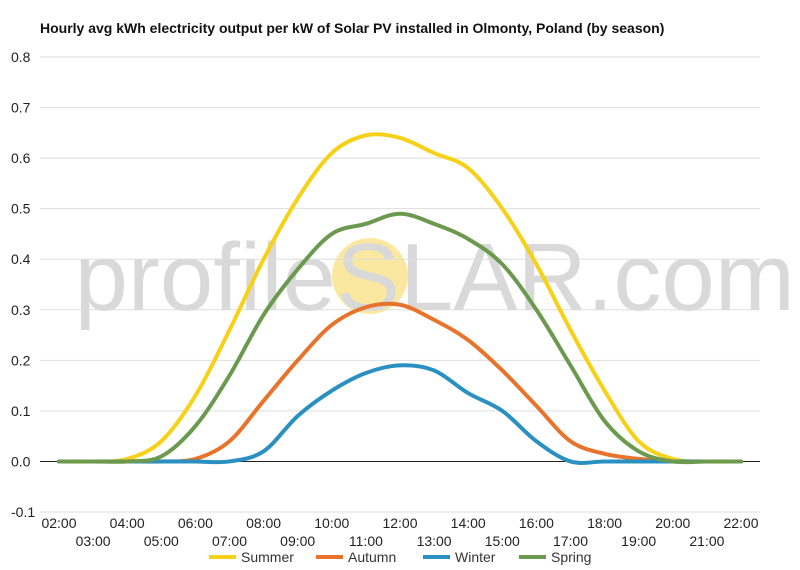  Describe the element at coordinates (21, 360) in the screenshot. I see `y-tick-label: 0.2` at that location.